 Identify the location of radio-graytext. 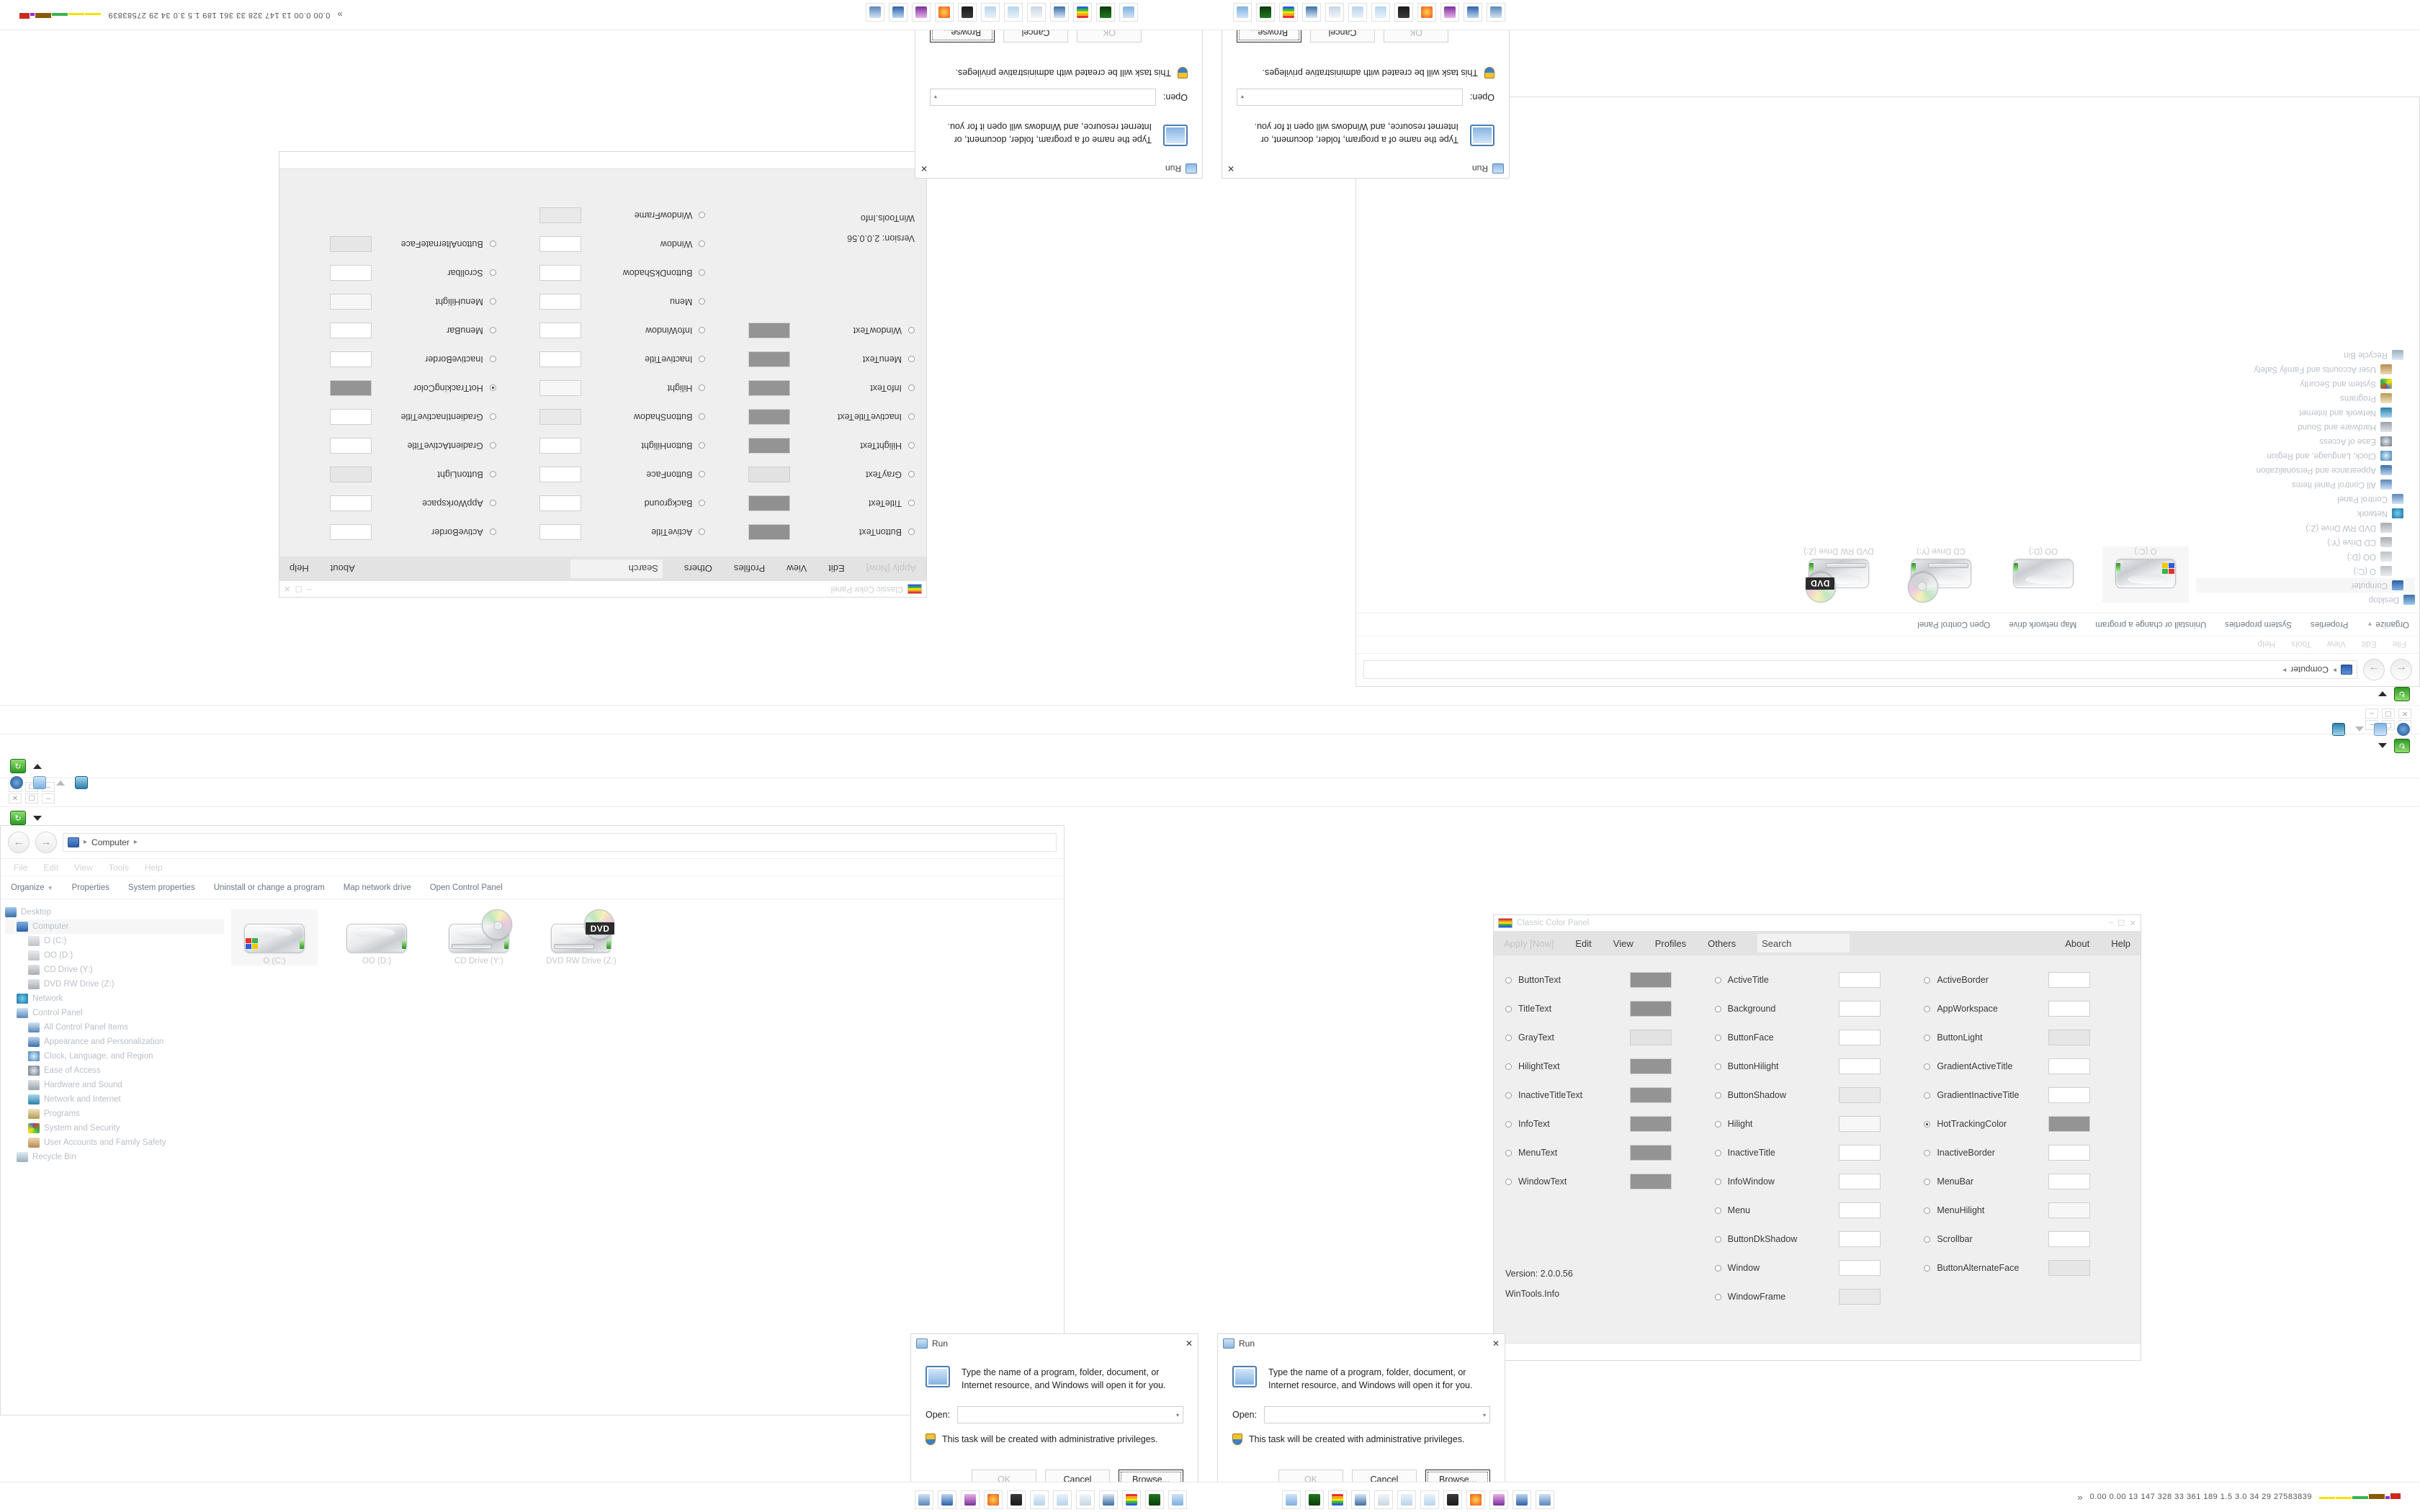
(912, 474).